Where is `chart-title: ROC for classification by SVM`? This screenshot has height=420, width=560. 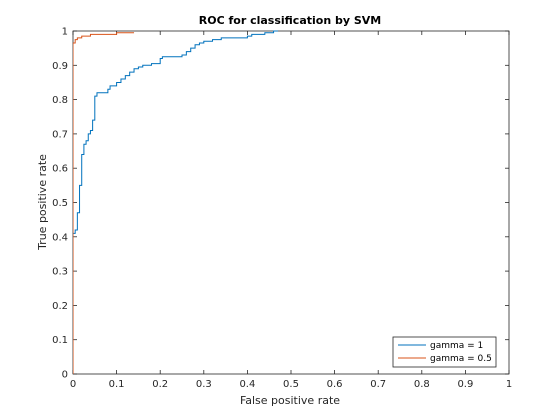
chart-title: ROC for classification by SVM is located at coordinates (290, 20).